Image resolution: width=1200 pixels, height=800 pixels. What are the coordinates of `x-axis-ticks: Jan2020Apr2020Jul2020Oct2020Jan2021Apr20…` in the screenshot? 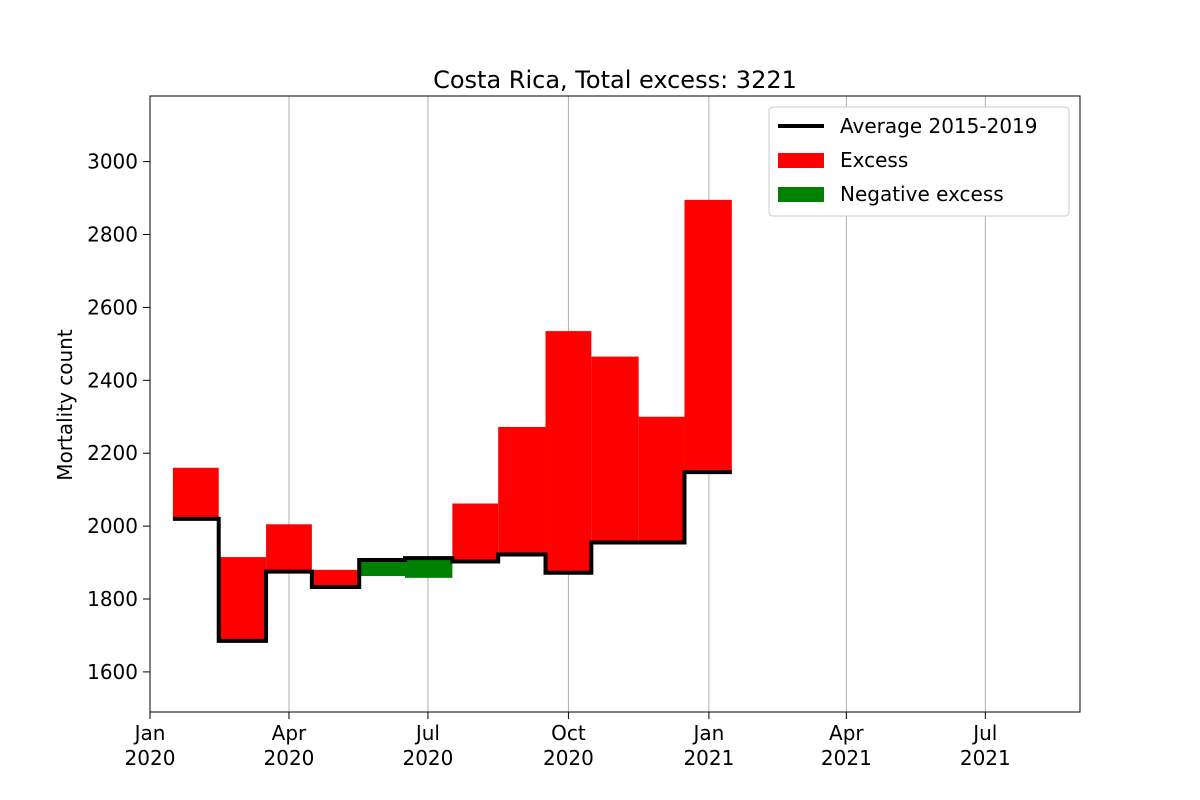 It's located at (568, 741).